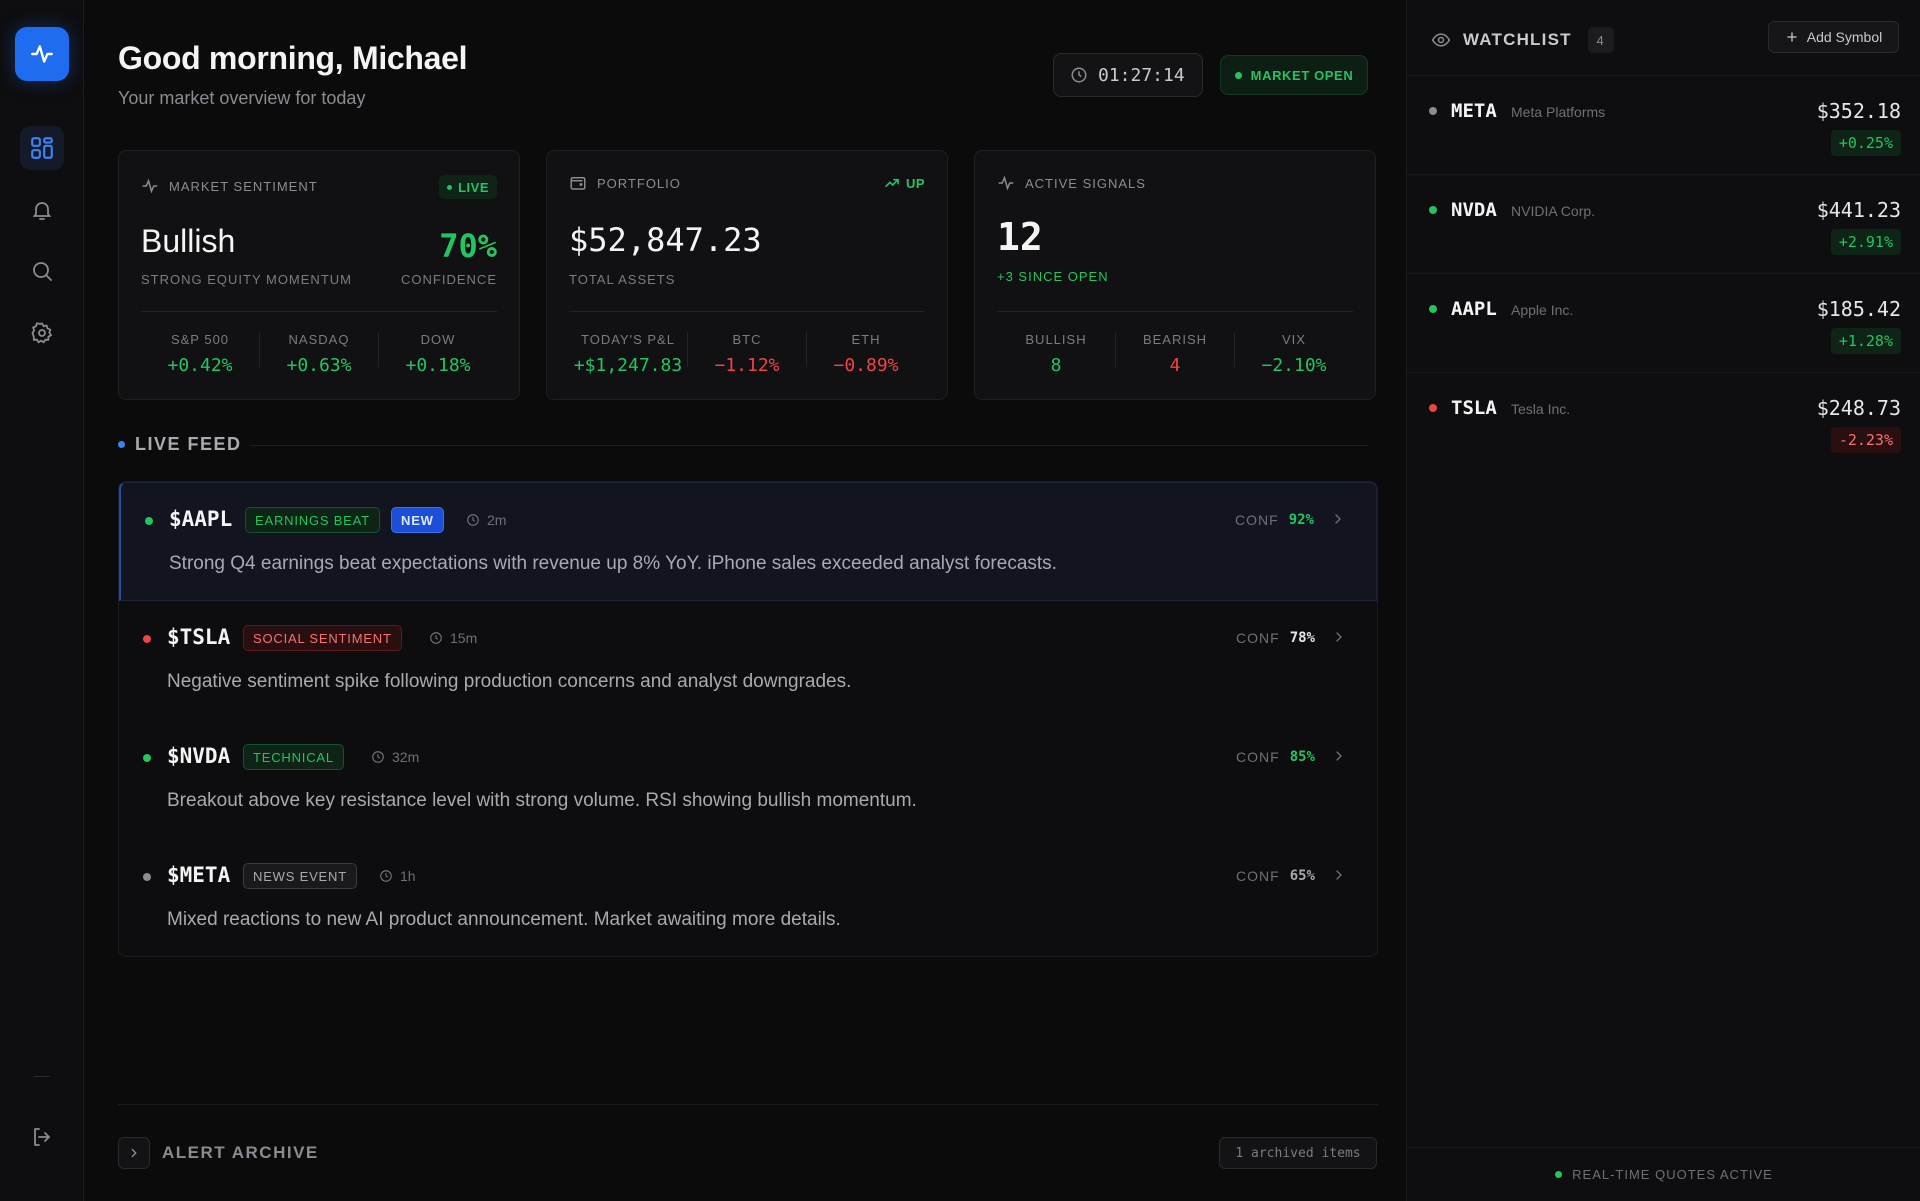 The height and width of the screenshot is (1201, 1920). I want to click on stat-nasdaq: NASDAQ +0.63%, so click(319, 354).